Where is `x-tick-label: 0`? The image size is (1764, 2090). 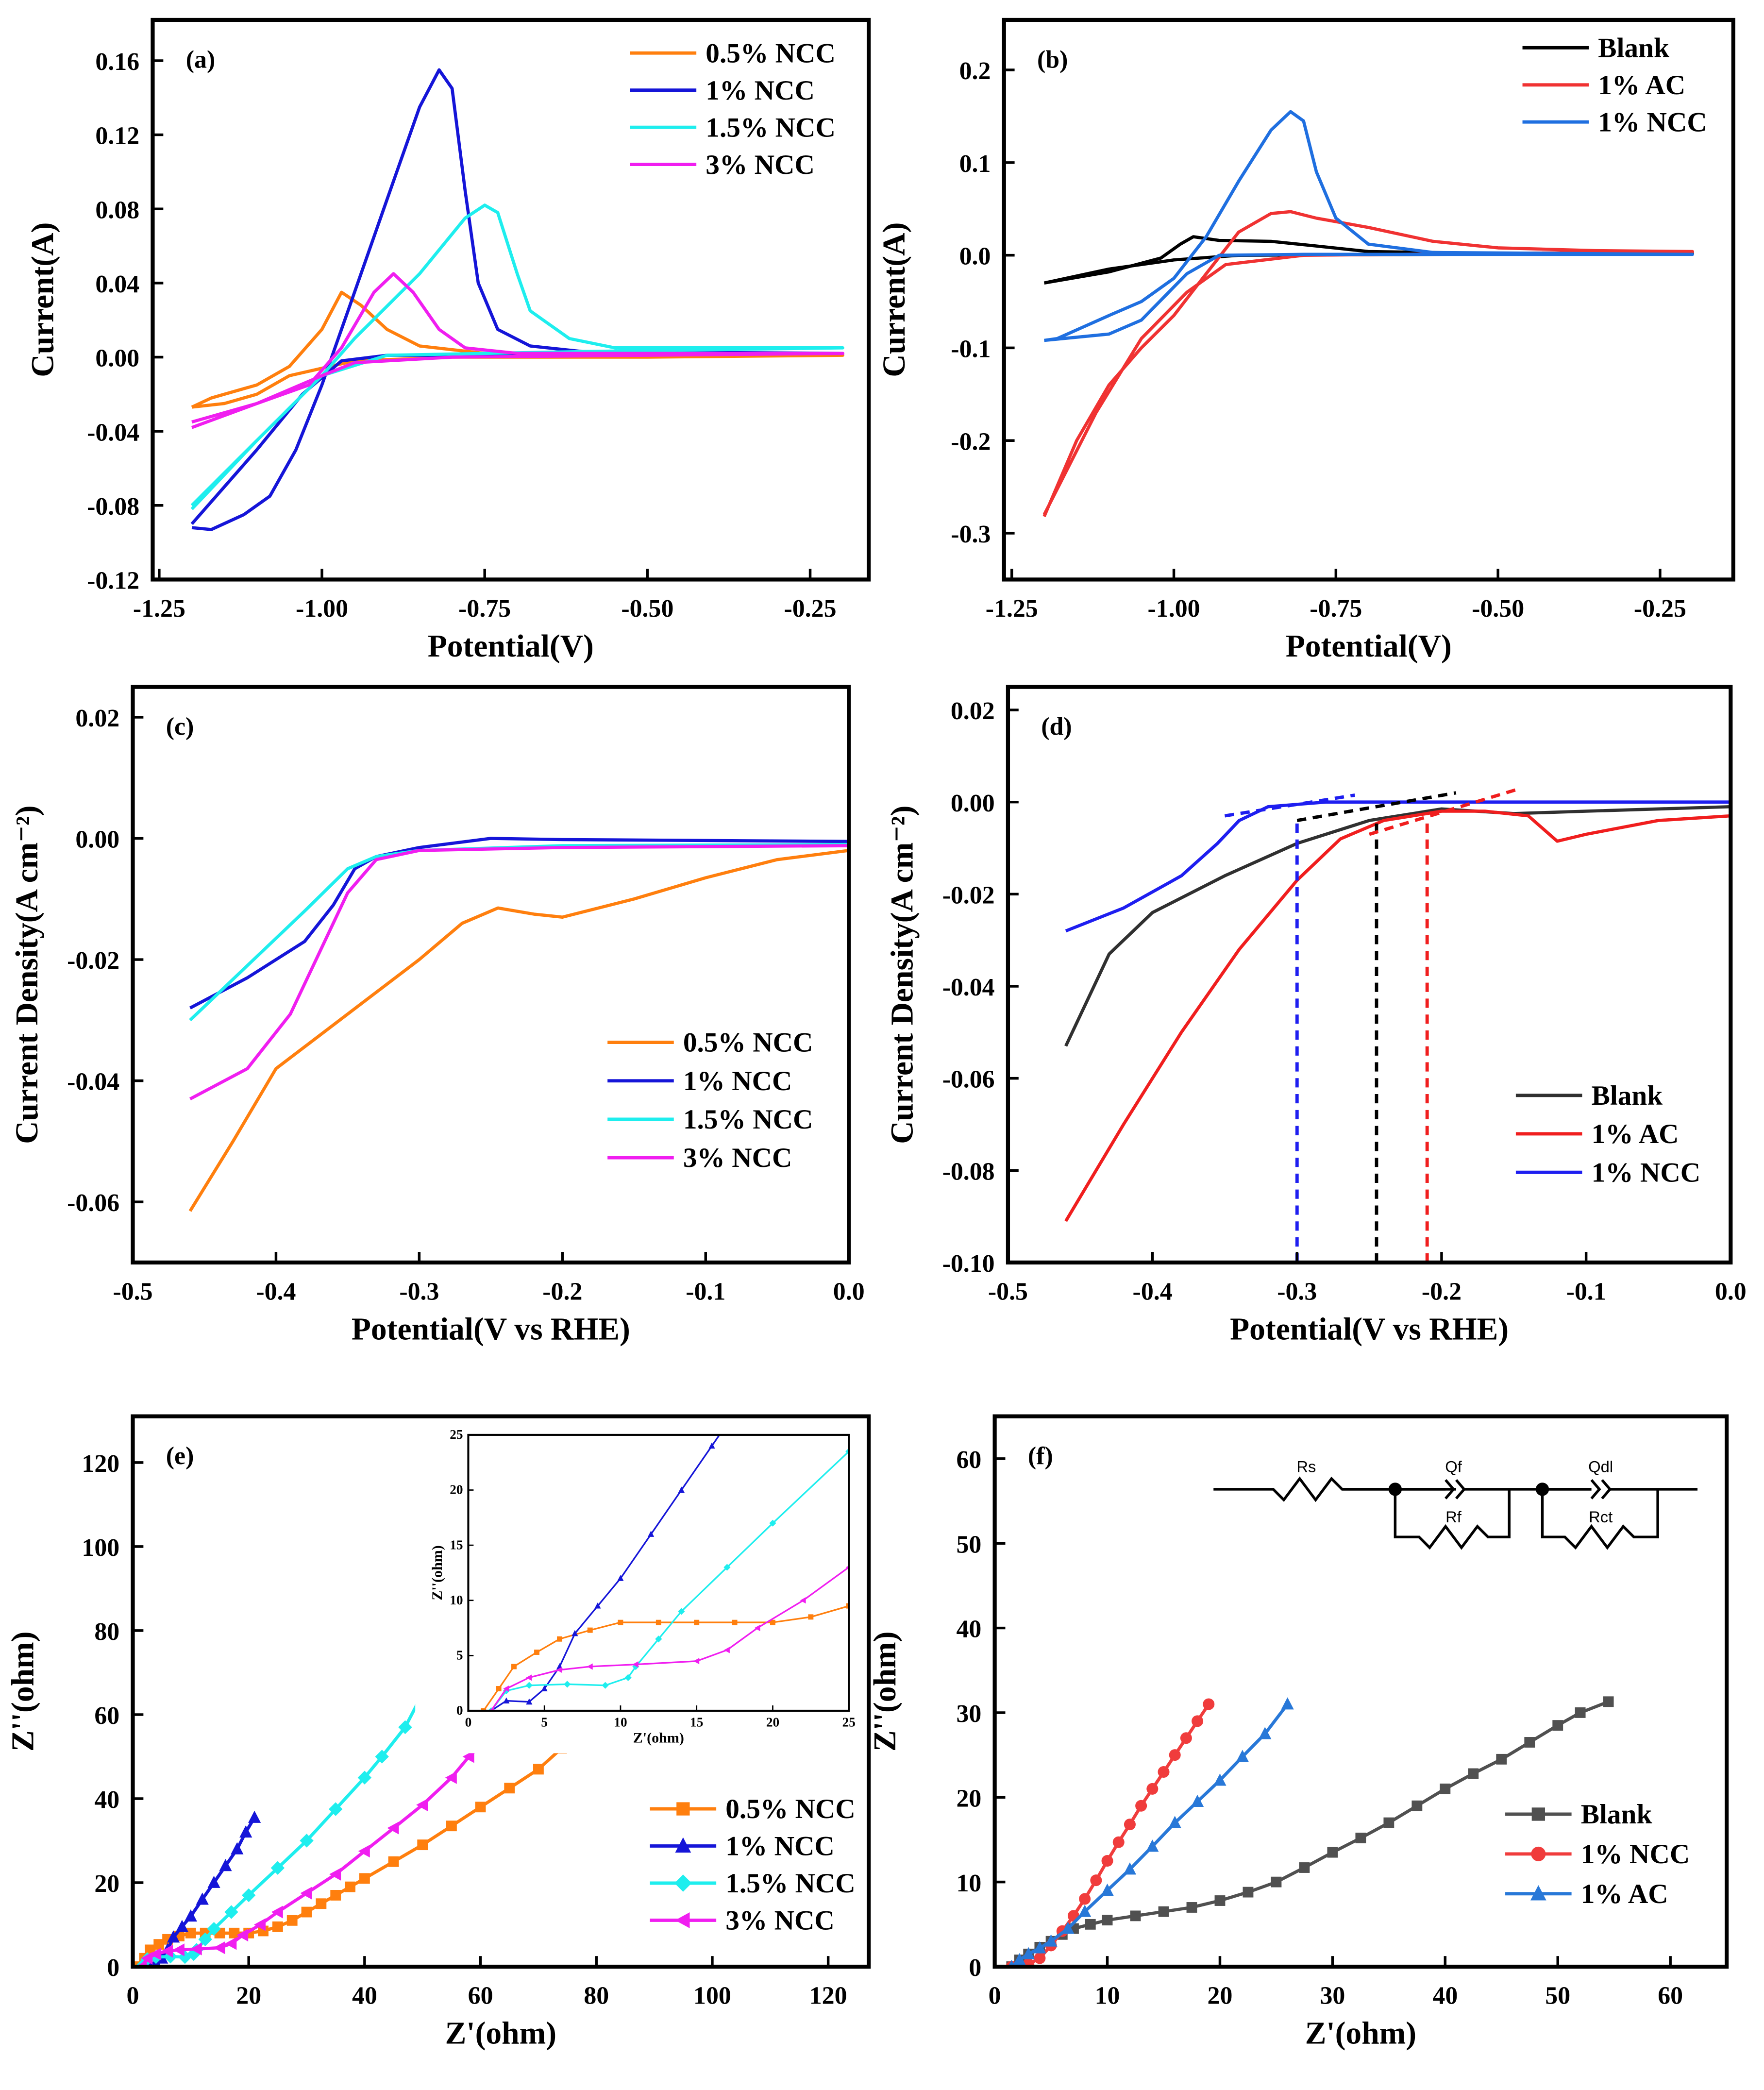 x-tick-label: 0 is located at coordinates (468, 1722).